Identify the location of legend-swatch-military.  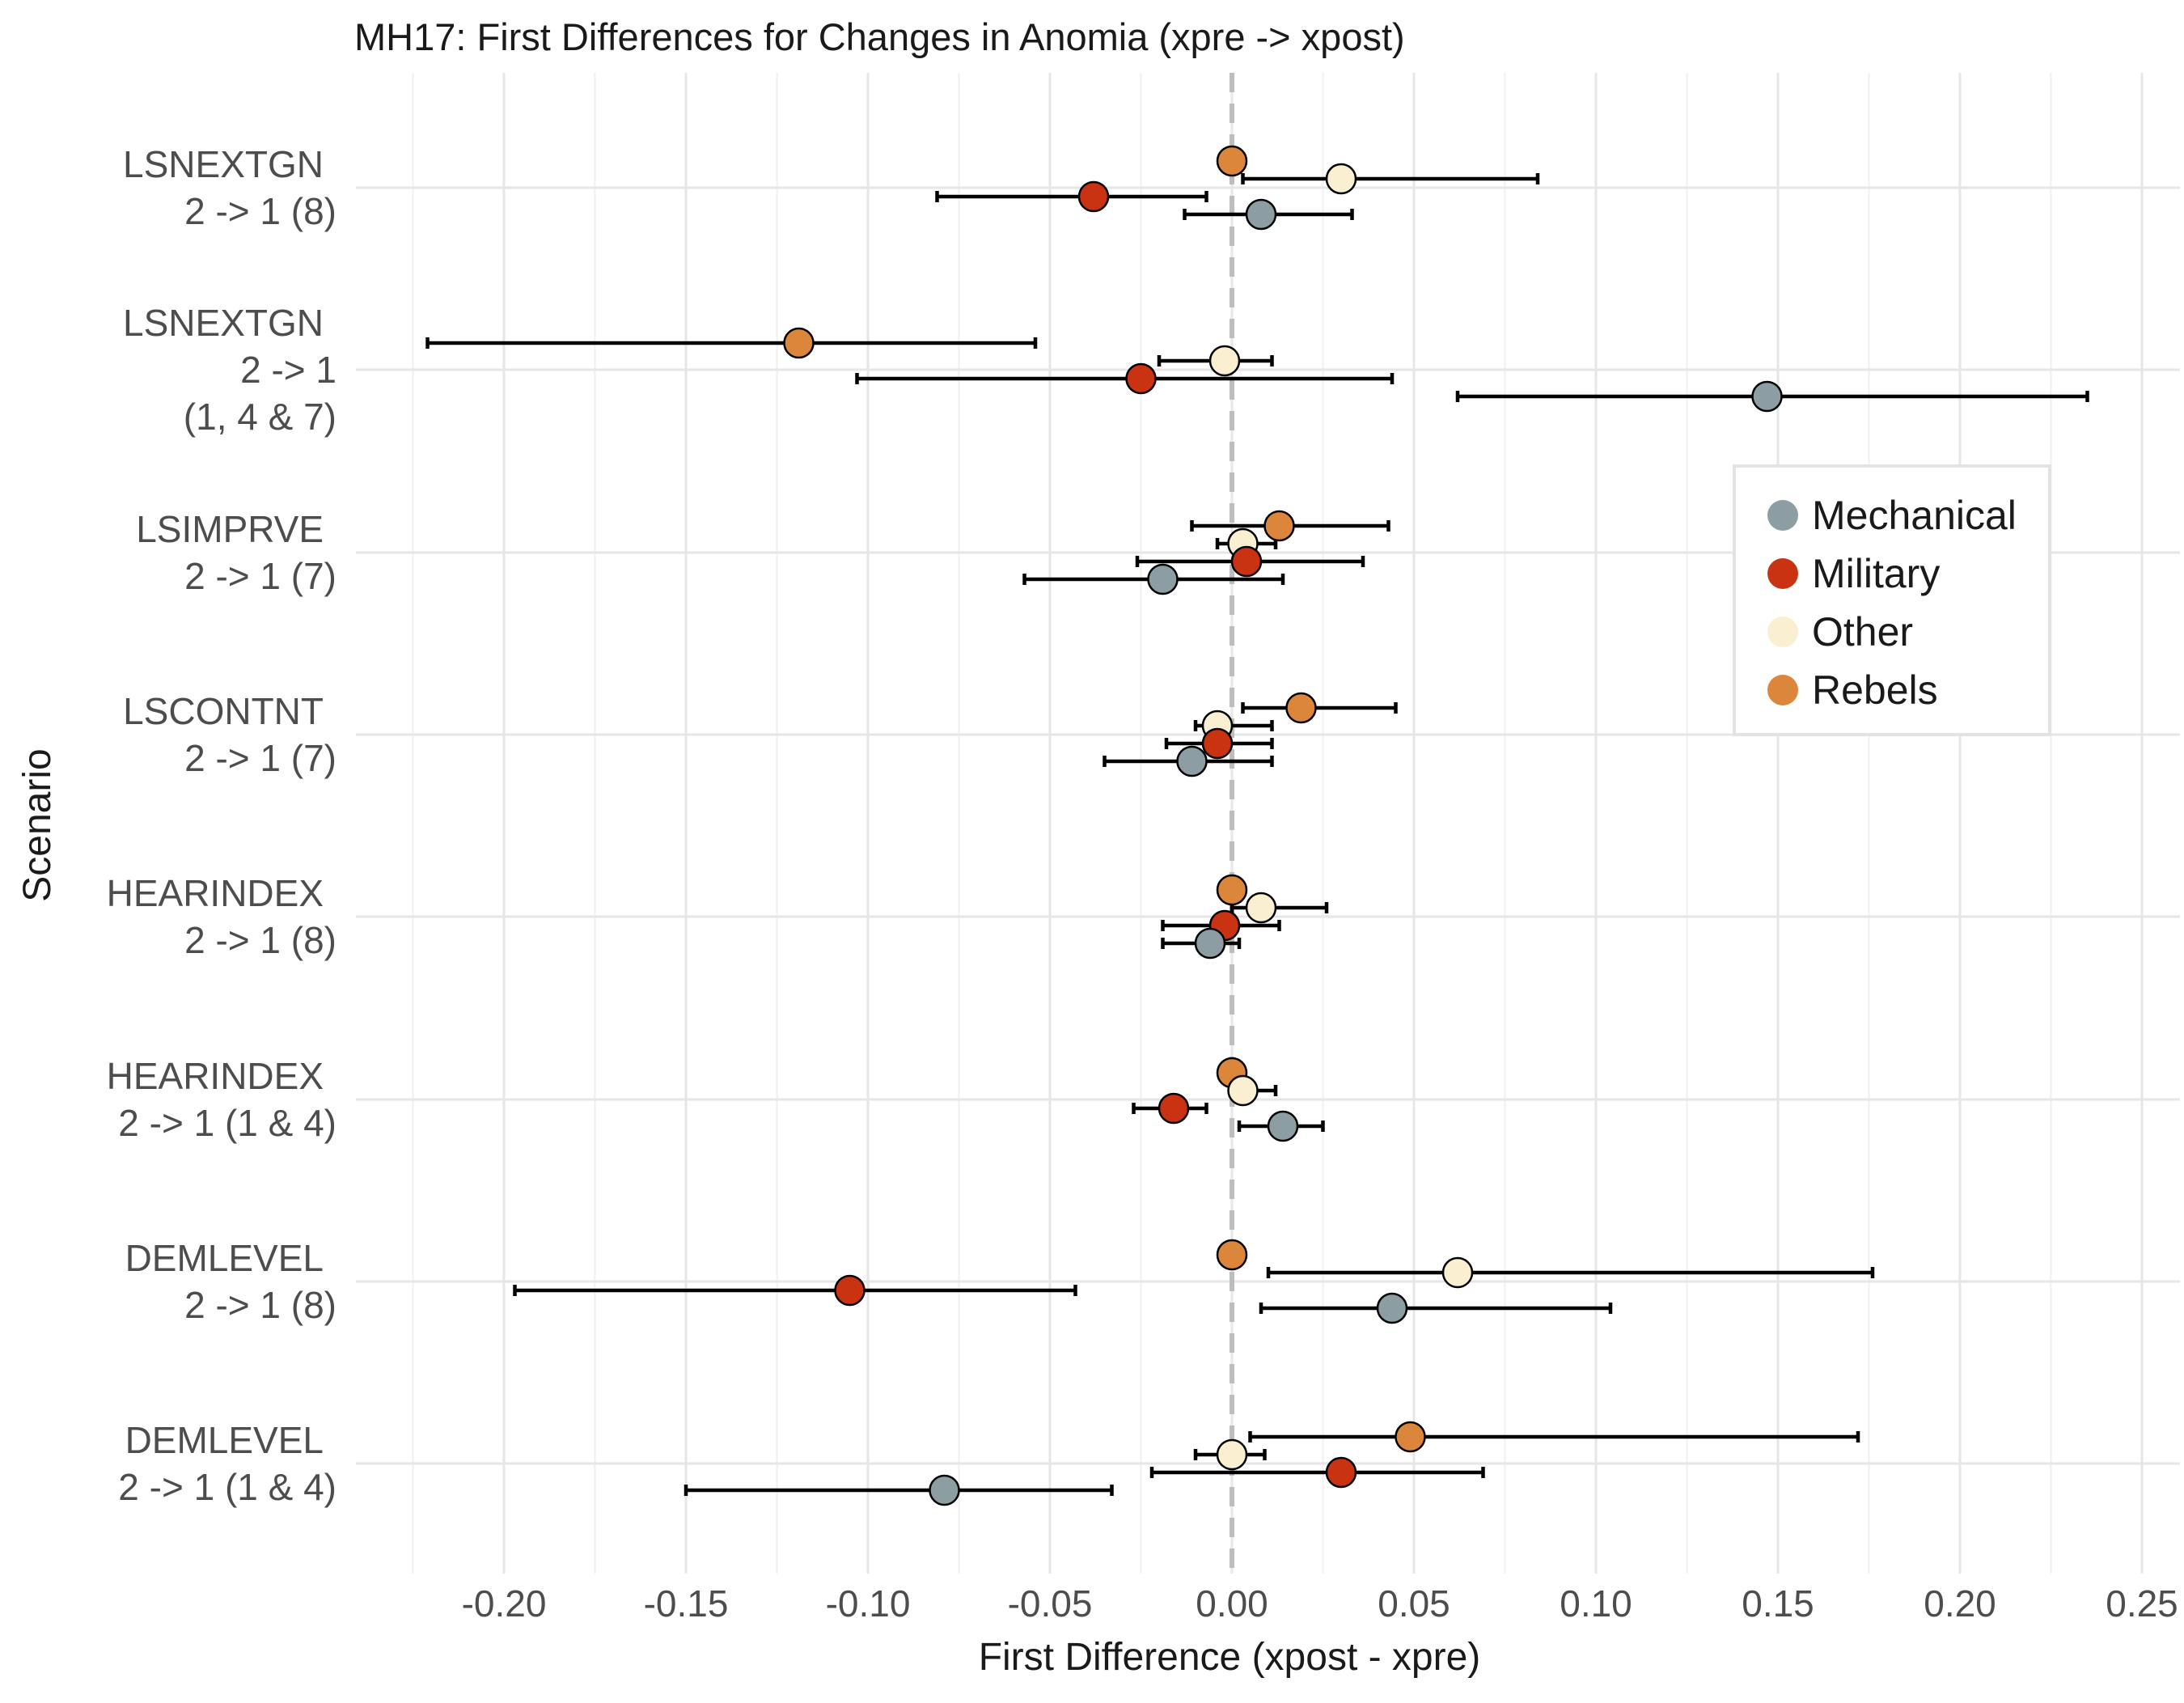
(1783, 573).